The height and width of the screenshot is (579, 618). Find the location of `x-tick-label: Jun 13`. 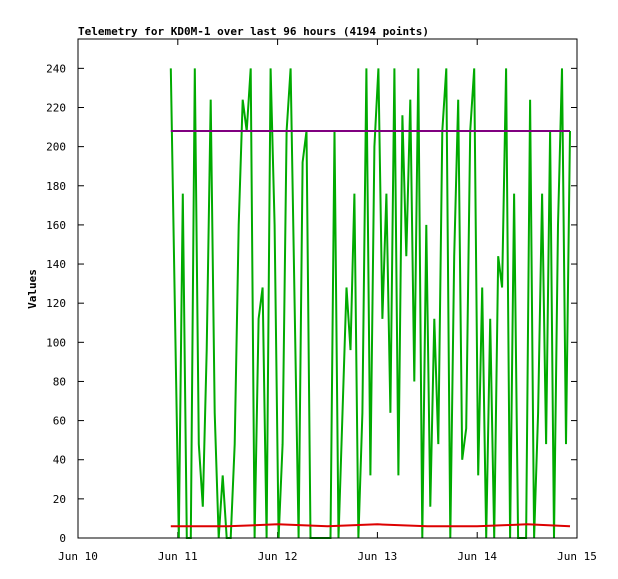

x-tick-label: Jun 13 is located at coordinates (378, 556).